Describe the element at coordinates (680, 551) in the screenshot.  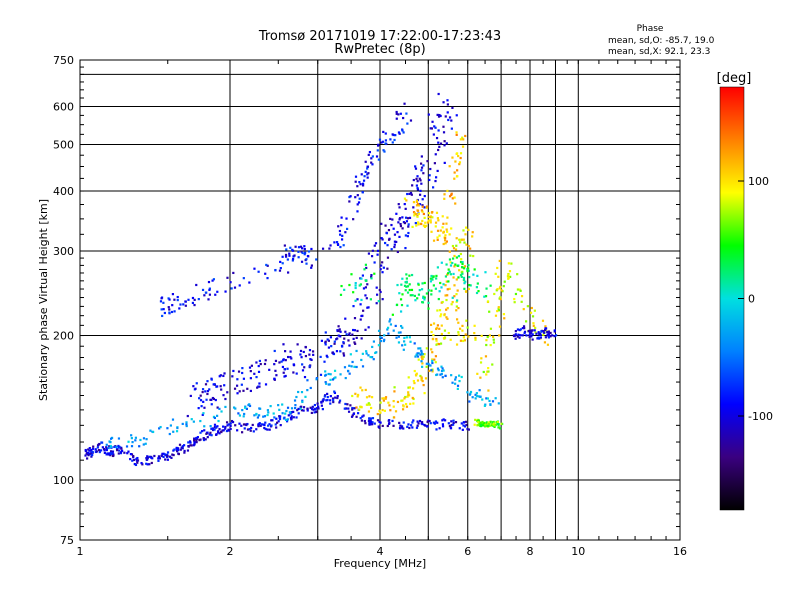
I see `x-tick-label: 16` at that location.